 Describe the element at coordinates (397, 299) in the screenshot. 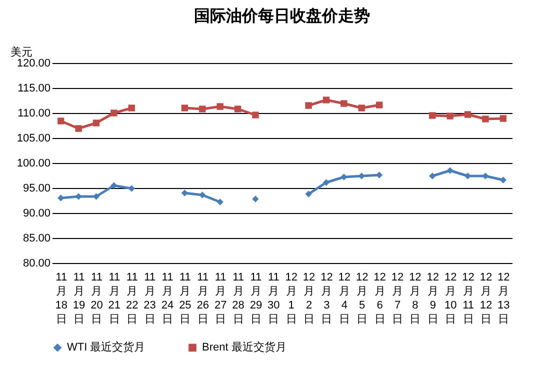

I see `x-tick-label: 12月7日` at that location.